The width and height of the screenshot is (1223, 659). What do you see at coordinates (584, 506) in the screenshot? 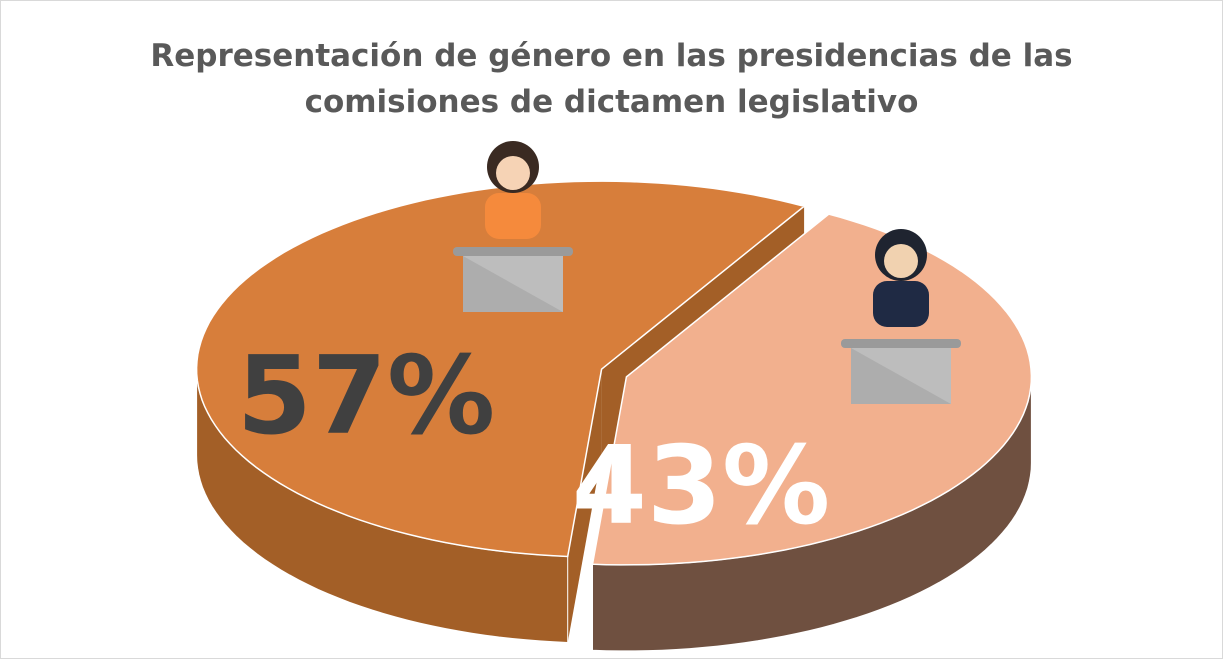
I see `slice-cut-face` at bounding box center [584, 506].